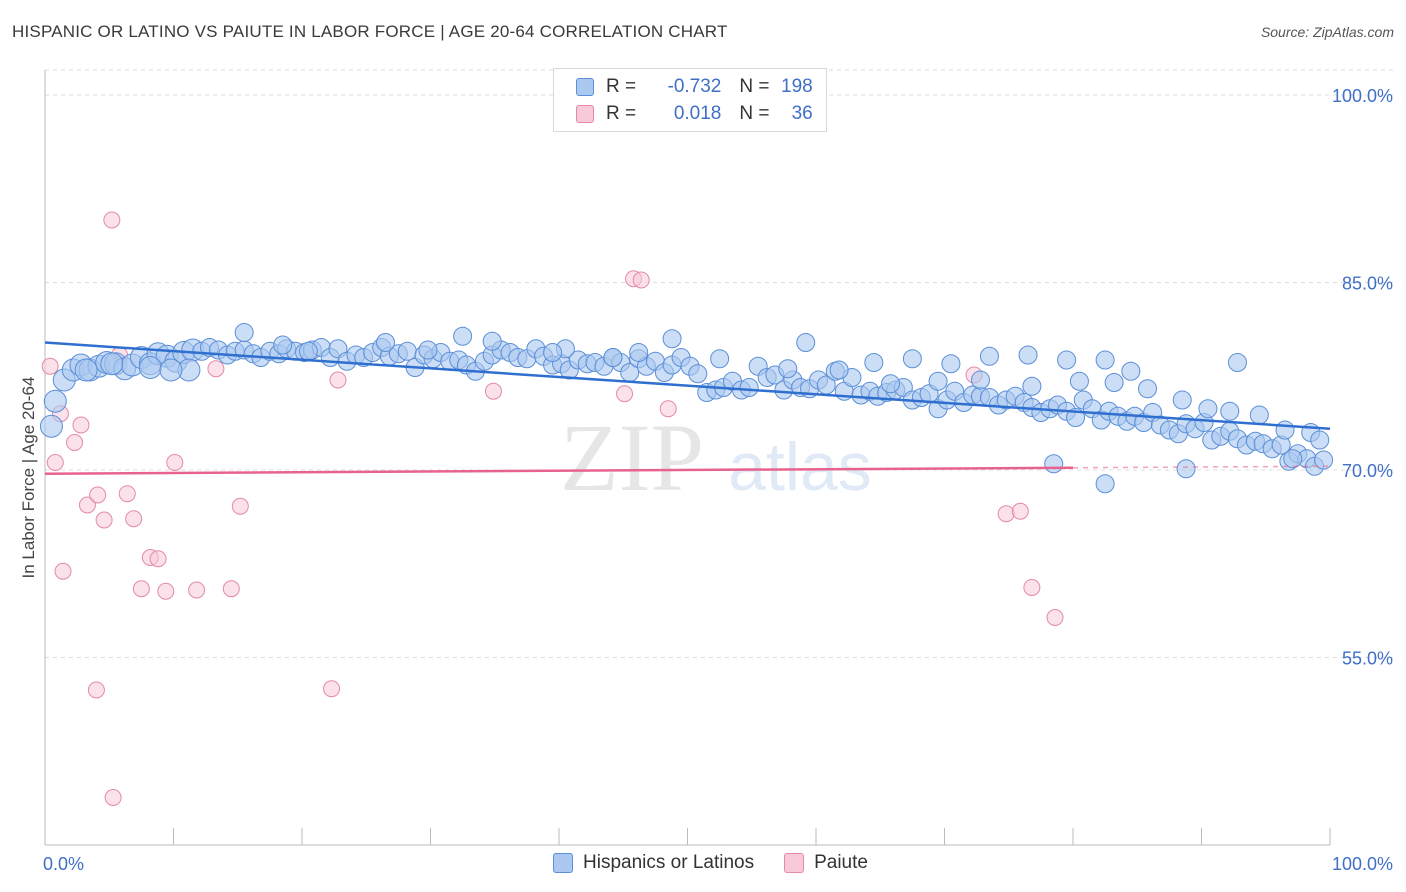 This screenshot has width=1406, height=892. I want to click on legend-label-paiute: Paiute, so click(841, 862).